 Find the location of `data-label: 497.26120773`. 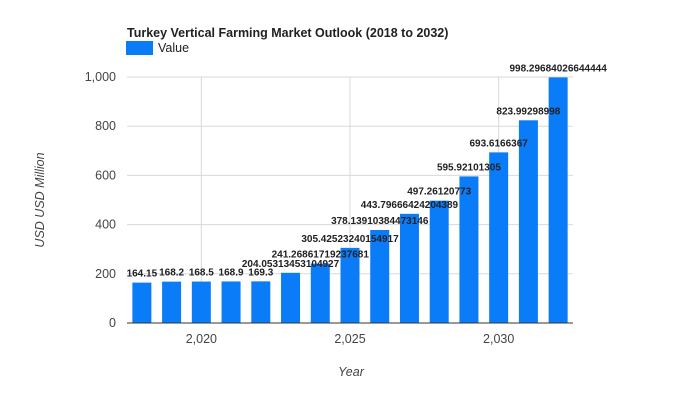

data-label: 497.26120773 is located at coordinates (439, 192).